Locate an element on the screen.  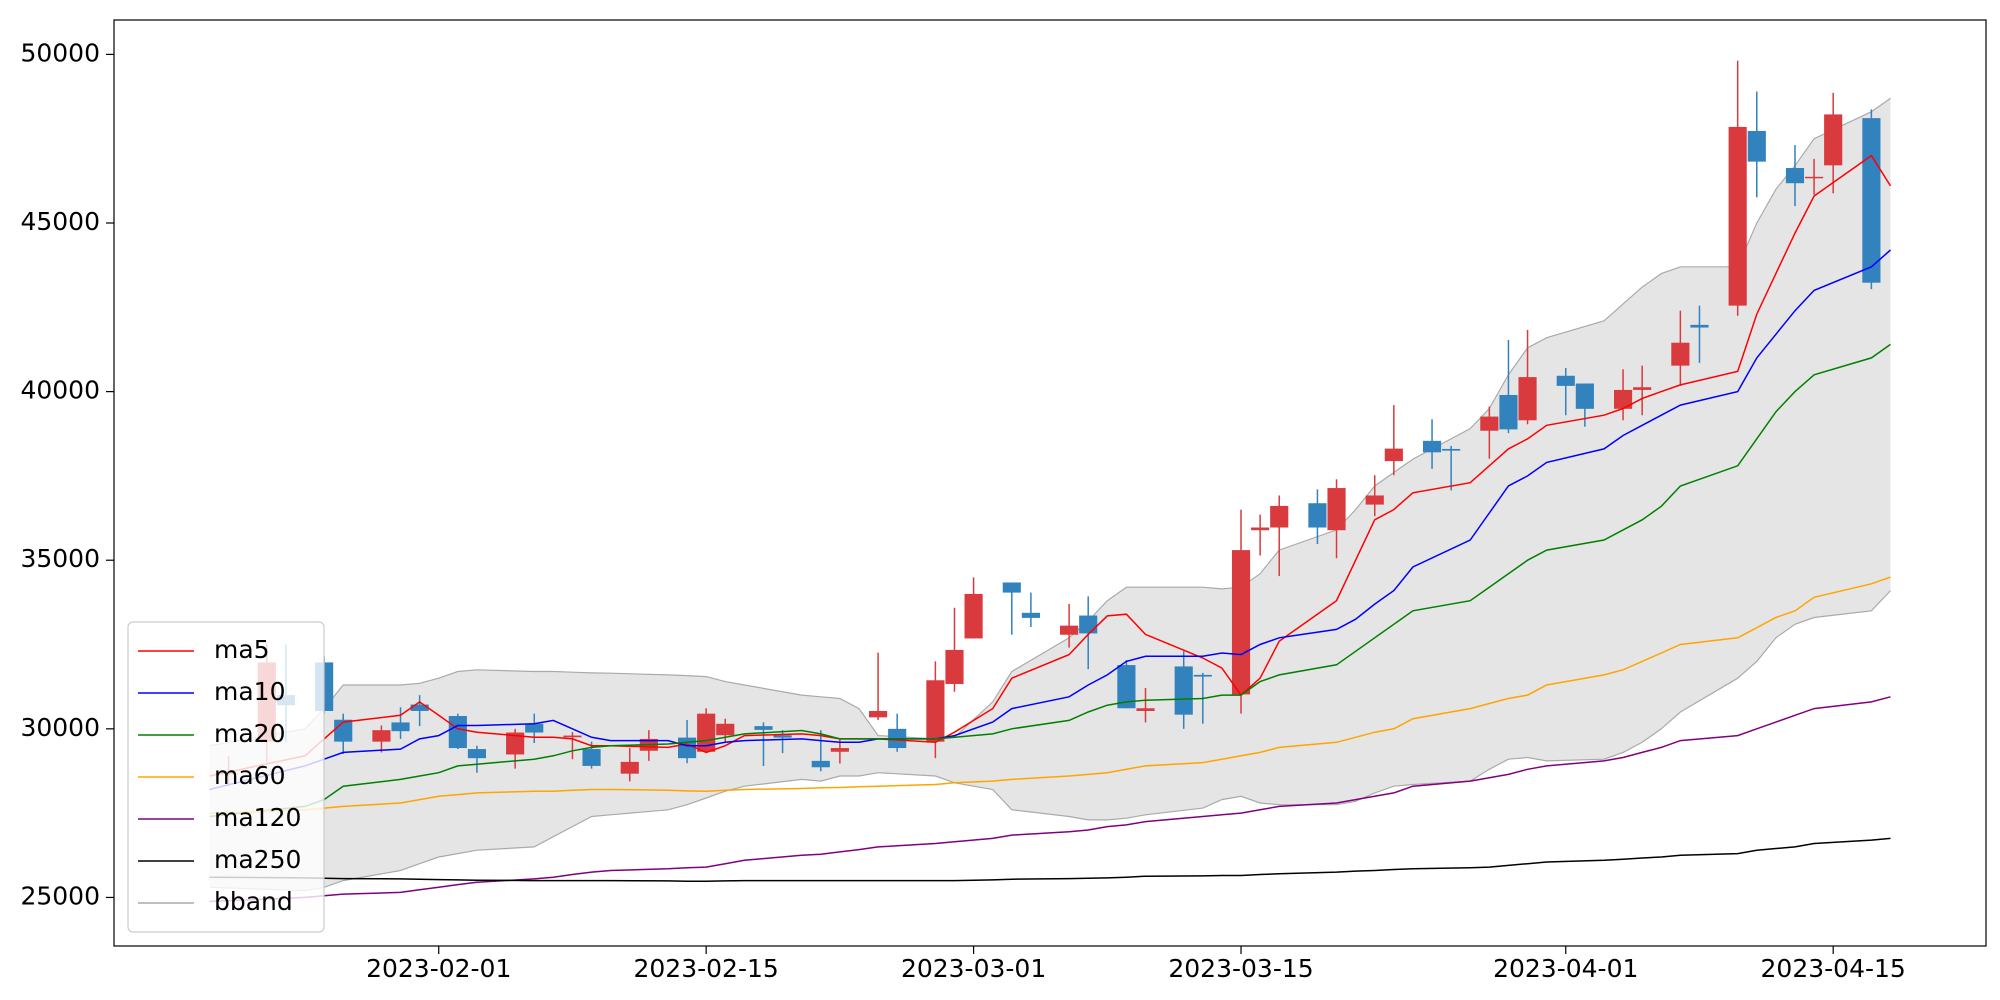
legend-box is located at coordinates (226, 777).